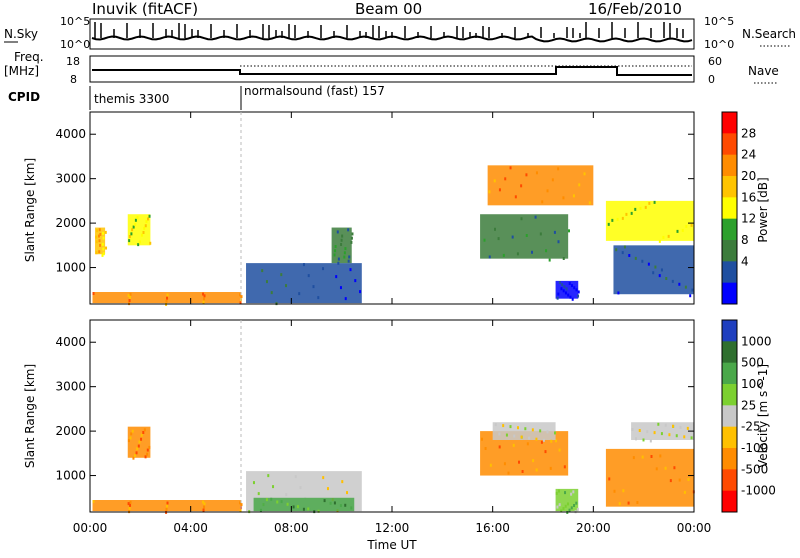 Image resolution: width=800 pixels, height=558 pixels. I want to click on y-tick-label: 3000, so click(70, 179).